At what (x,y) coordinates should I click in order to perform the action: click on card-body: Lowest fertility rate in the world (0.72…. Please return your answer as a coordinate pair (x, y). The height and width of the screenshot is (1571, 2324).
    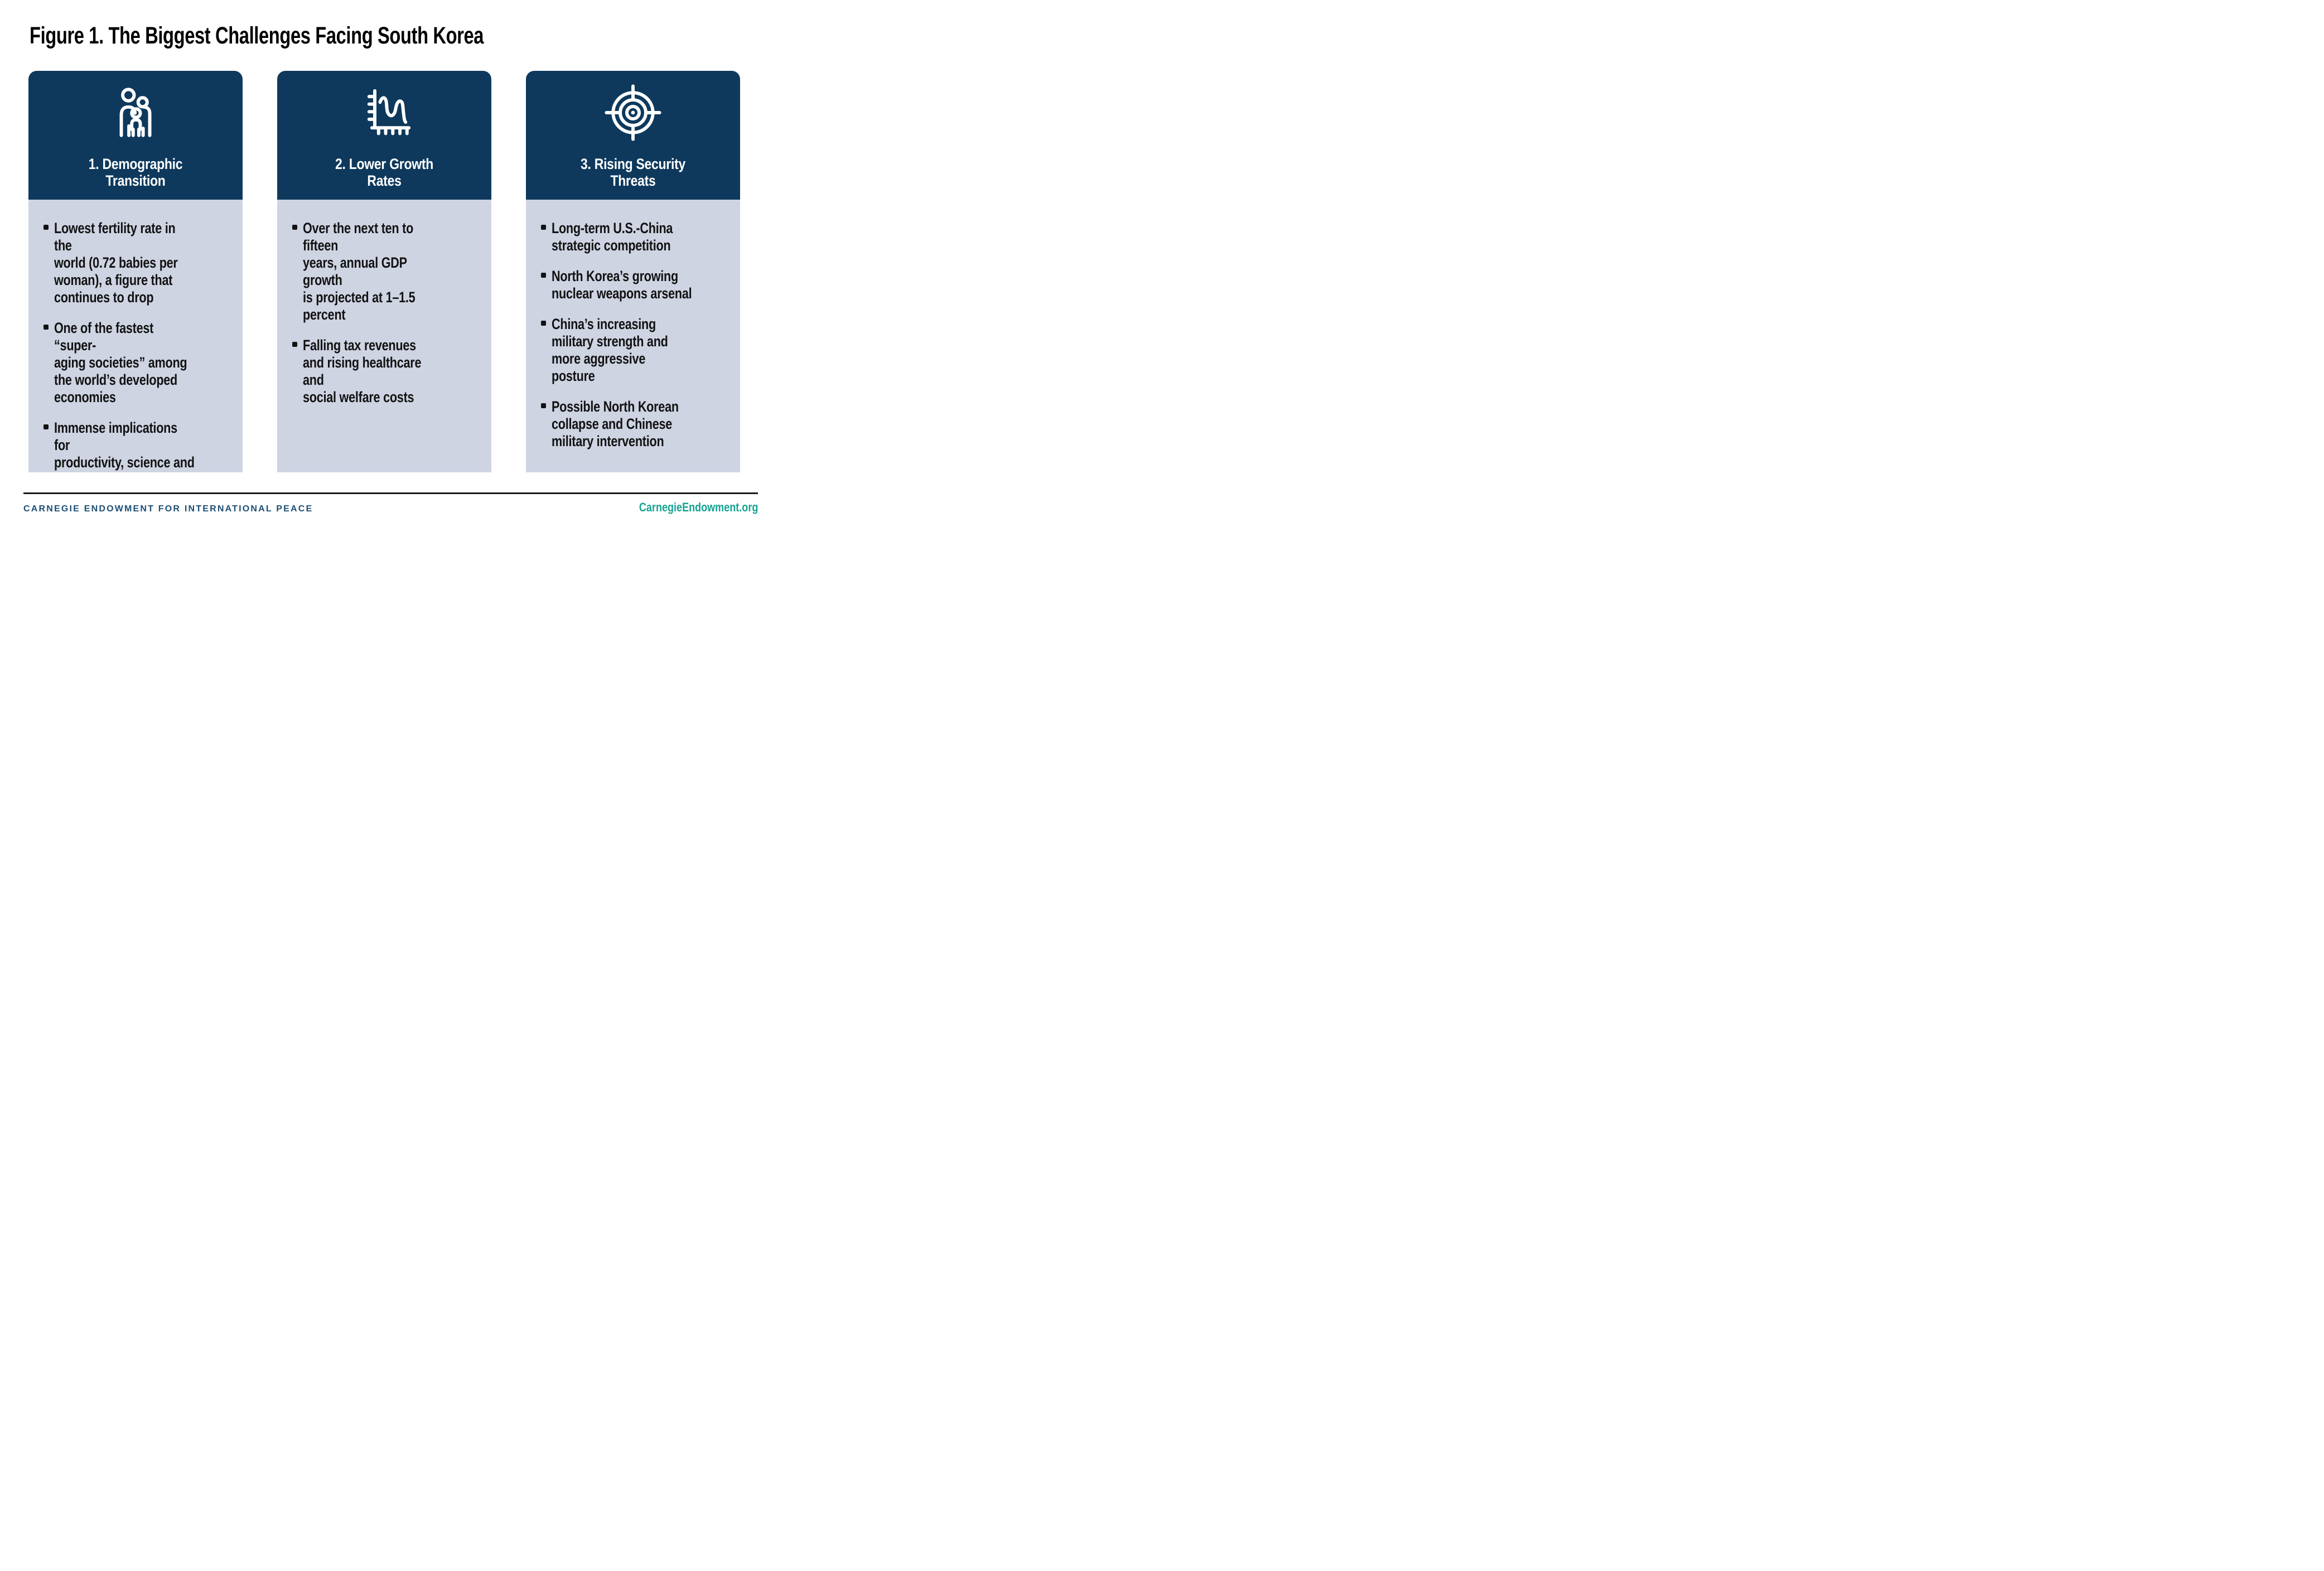
    Looking at the image, I should click on (135, 336).